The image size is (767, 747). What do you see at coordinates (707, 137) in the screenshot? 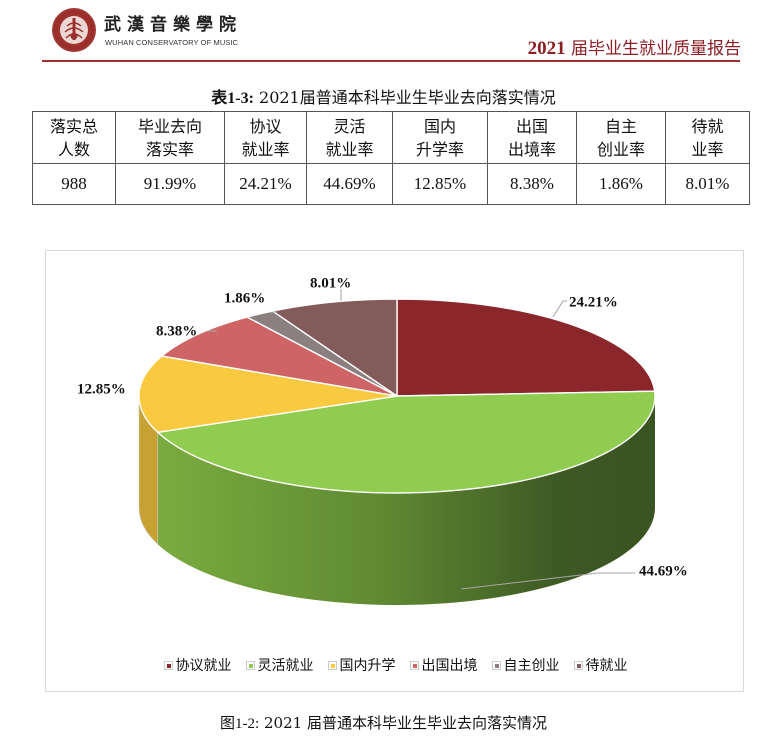
I see `header-cell-unemployed-rate: 待就 业率` at bounding box center [707, 137].